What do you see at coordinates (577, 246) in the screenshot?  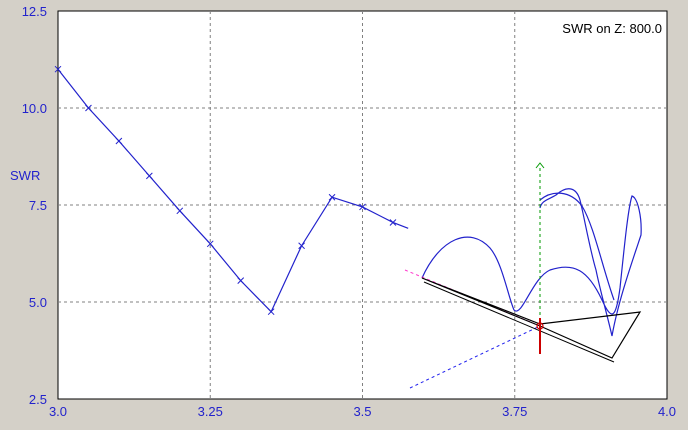 I see `radiation-pattern-lobe-inner` at bounding box center [577, 246].